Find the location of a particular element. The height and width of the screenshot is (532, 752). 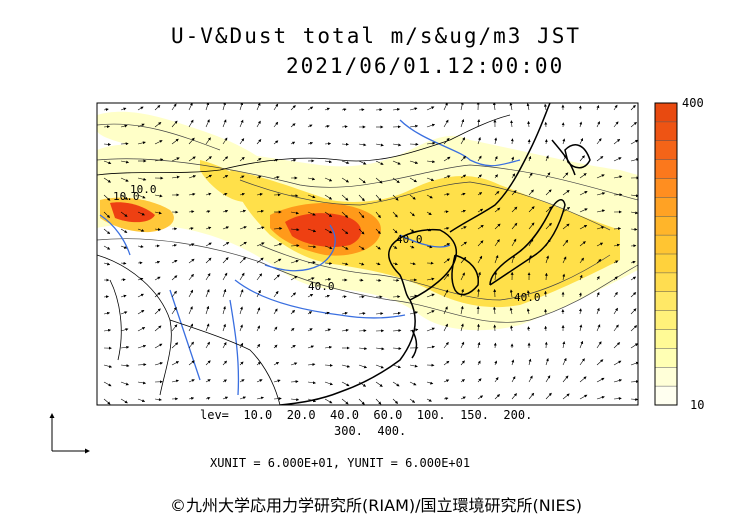

contour-labels: 40.0 40.0 40.0 10.0 10.0 is located at coordinates (327, 243).